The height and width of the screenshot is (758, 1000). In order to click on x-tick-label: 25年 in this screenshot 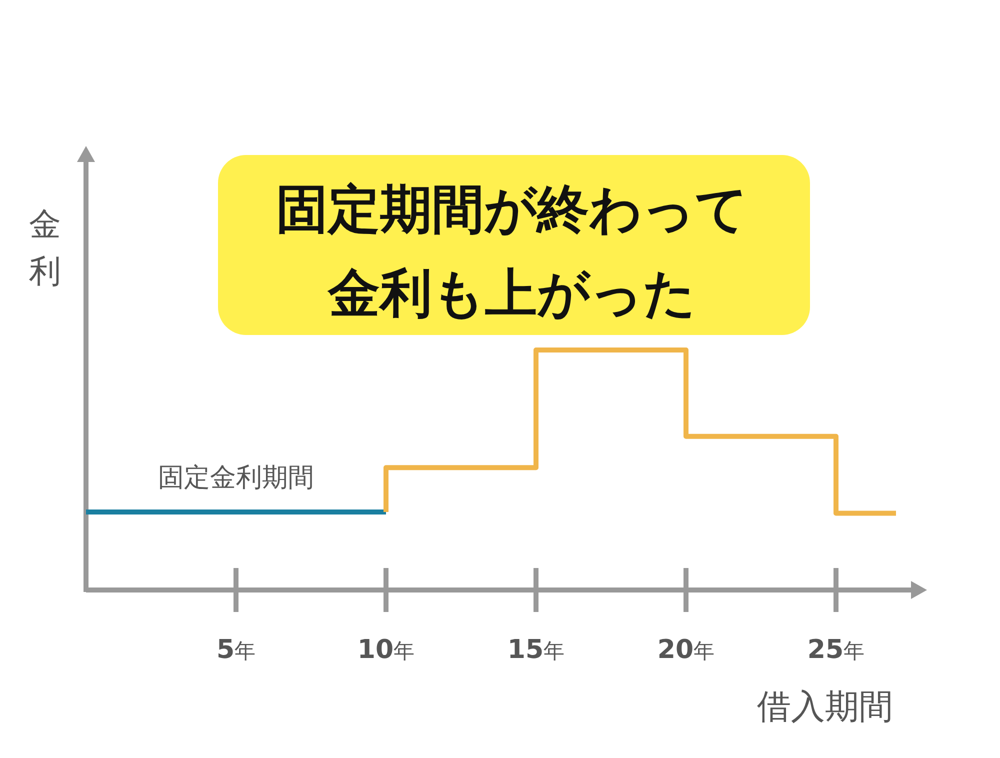, I will do `click(836, 650)`.